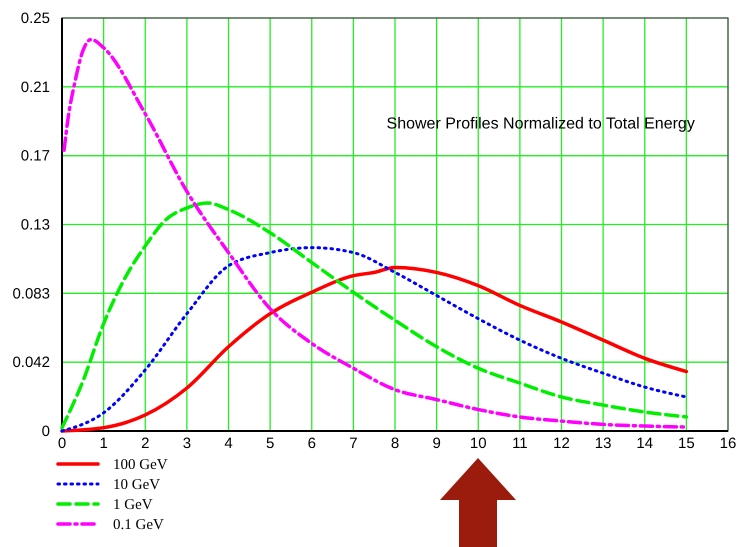 Image resolution: width=741 pixels, height=547 pixels. What do you see at coordinates (140, 465) in the screenshot?
I see `legend-label: 100 GeV` at bounding box center [140, 465].